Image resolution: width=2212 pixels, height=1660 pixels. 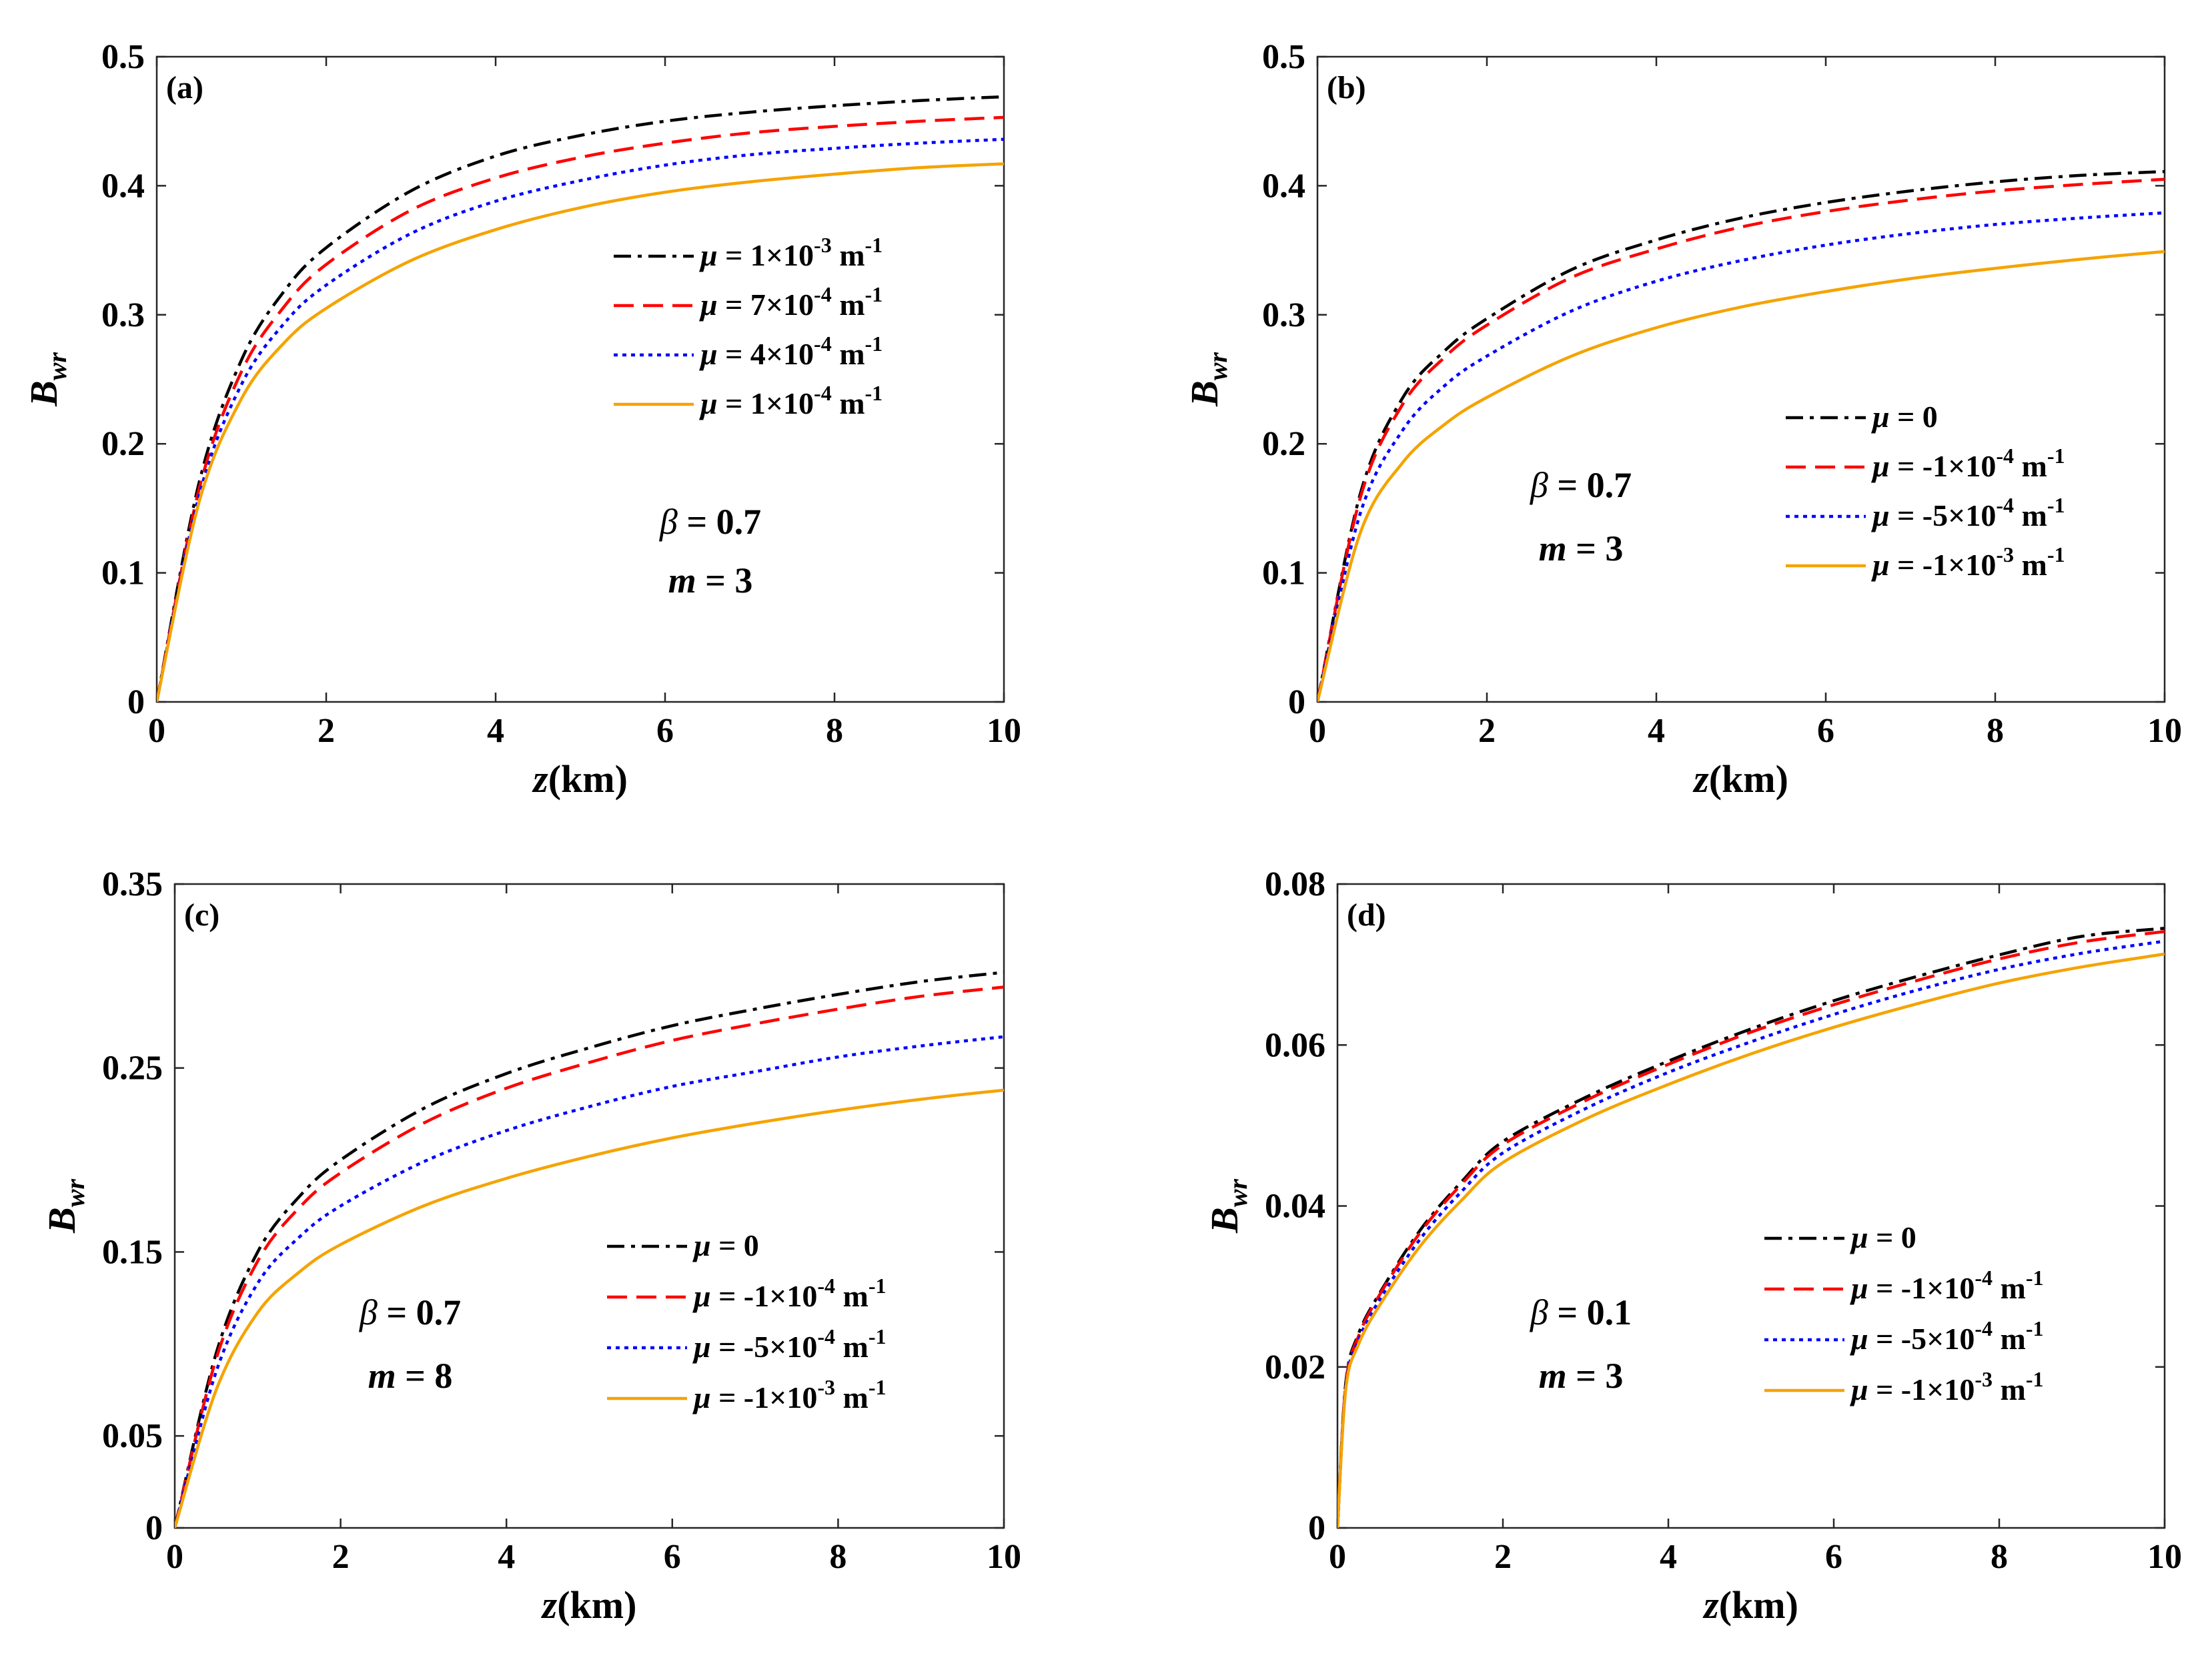 What do you see at coordinates (791, 253) in the screenshot?
I see `legend-entry-1: μ = 1×10-3 m-1` at bounding box center [791, 253].